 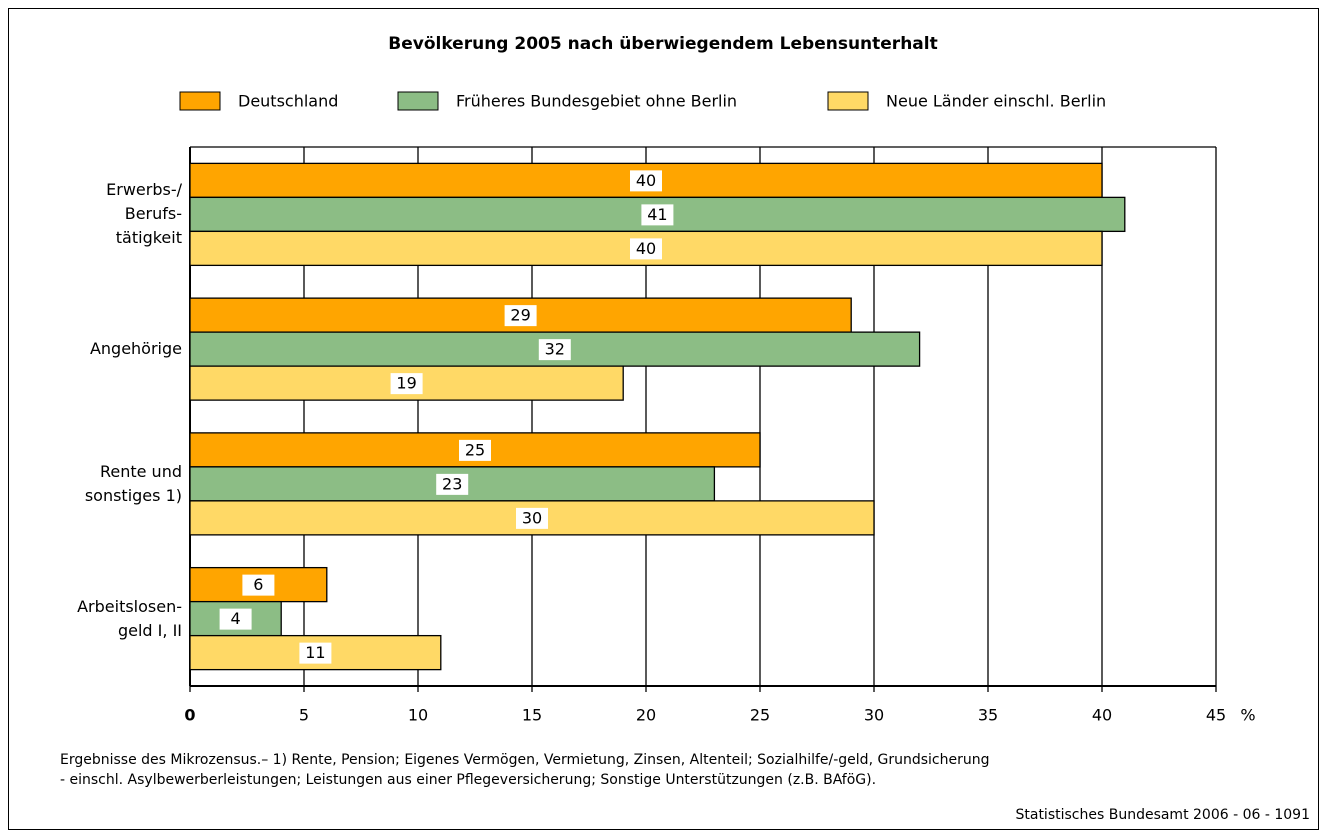 I want to click on x-tick-label: 45, so click(x=1216, y=715).